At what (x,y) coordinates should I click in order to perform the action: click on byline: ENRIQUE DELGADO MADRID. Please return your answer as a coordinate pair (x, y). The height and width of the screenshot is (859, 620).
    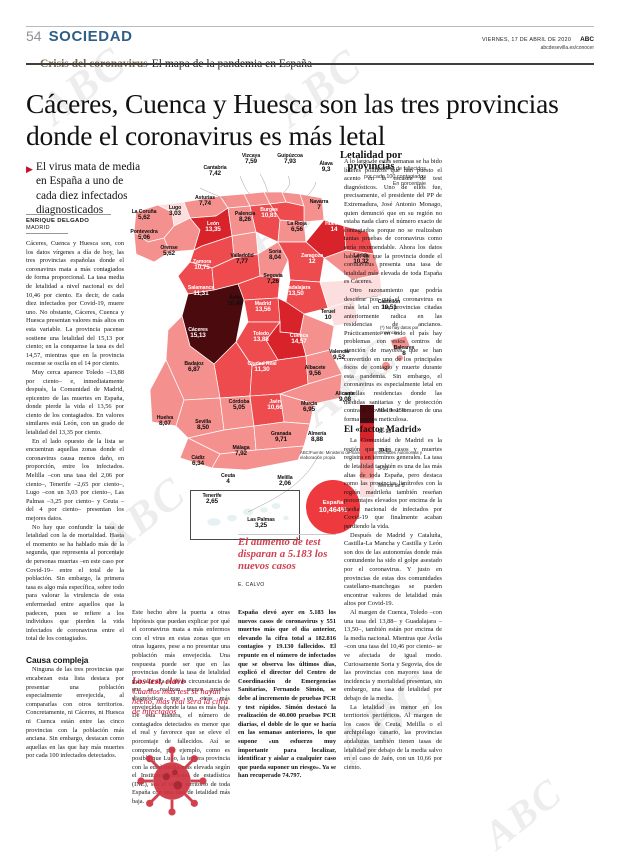
    Looking at the image, I should click on (86, 226).